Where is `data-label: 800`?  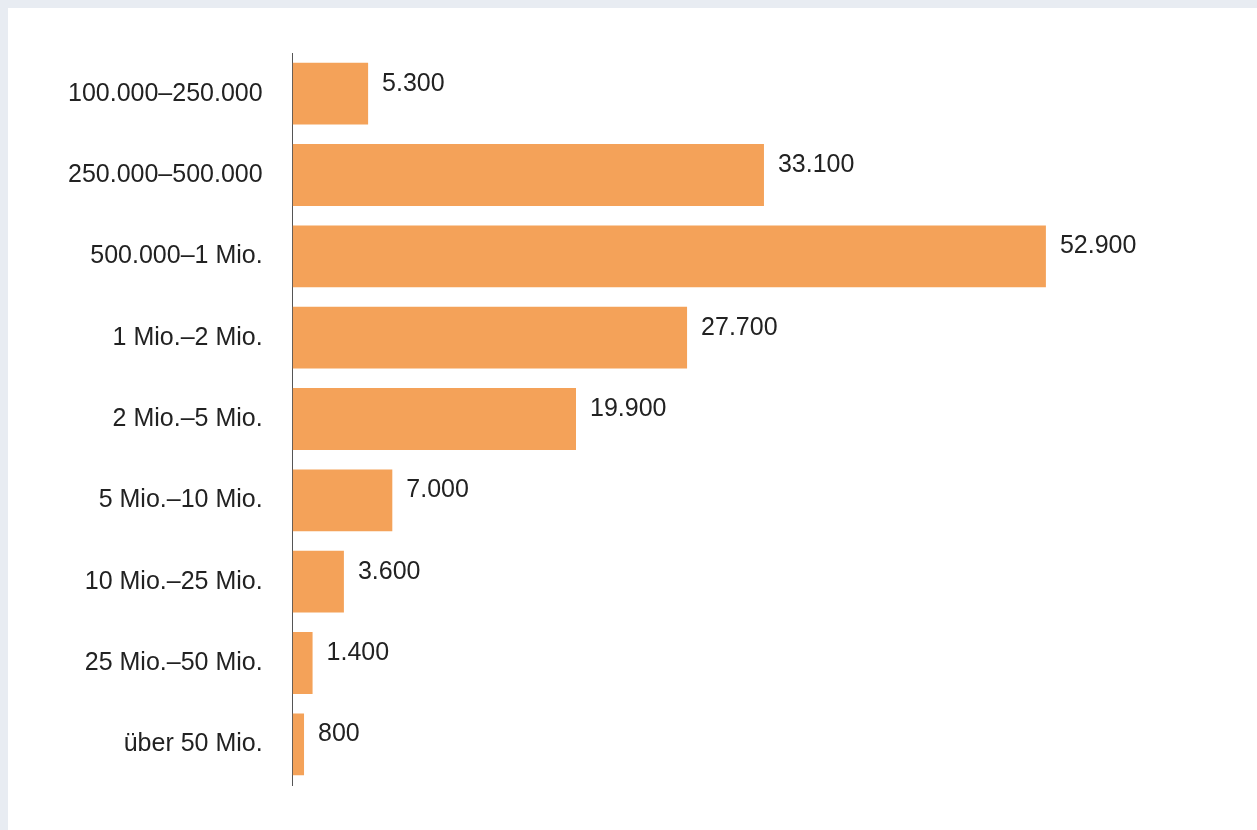
data-label: 800 is located at coordinates (339, 732).